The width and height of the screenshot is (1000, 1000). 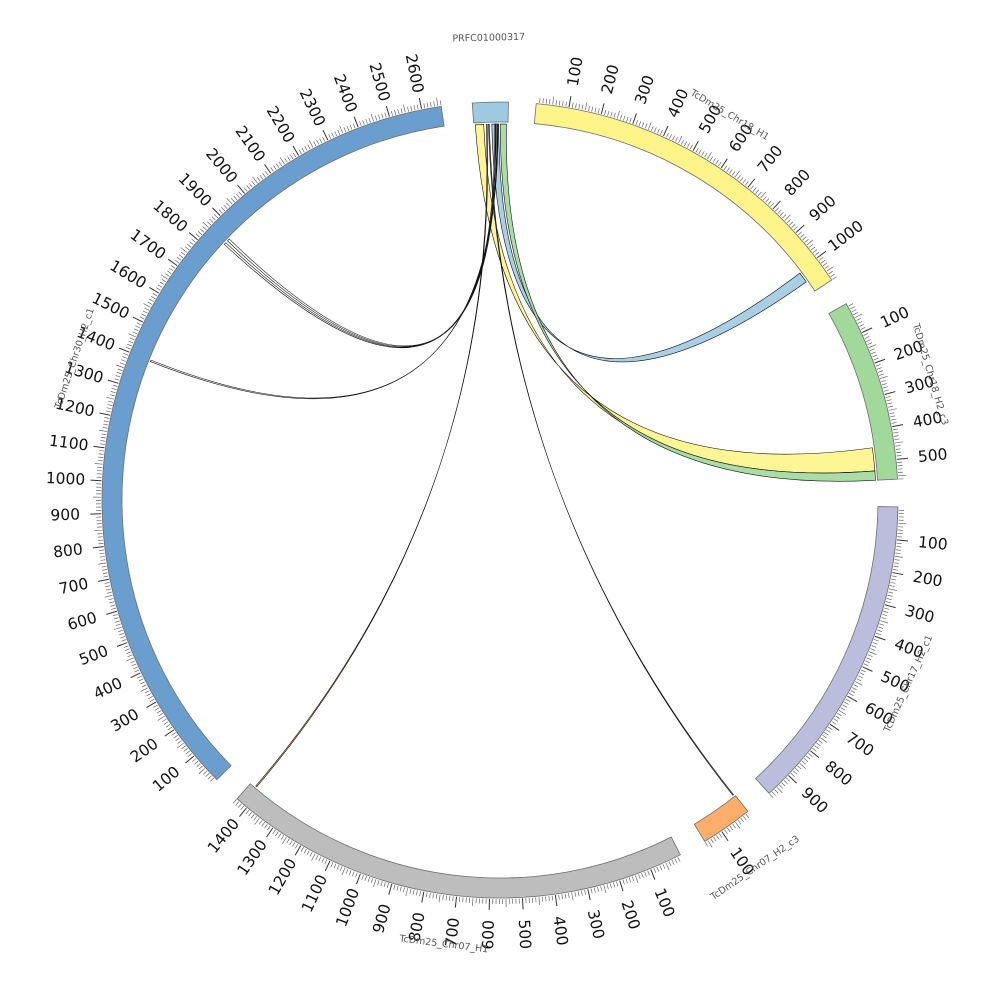 What do you see at coordinates (823, 208) in the screenshot?
I see `tick-label: 900` at bounding box center [823, 208].